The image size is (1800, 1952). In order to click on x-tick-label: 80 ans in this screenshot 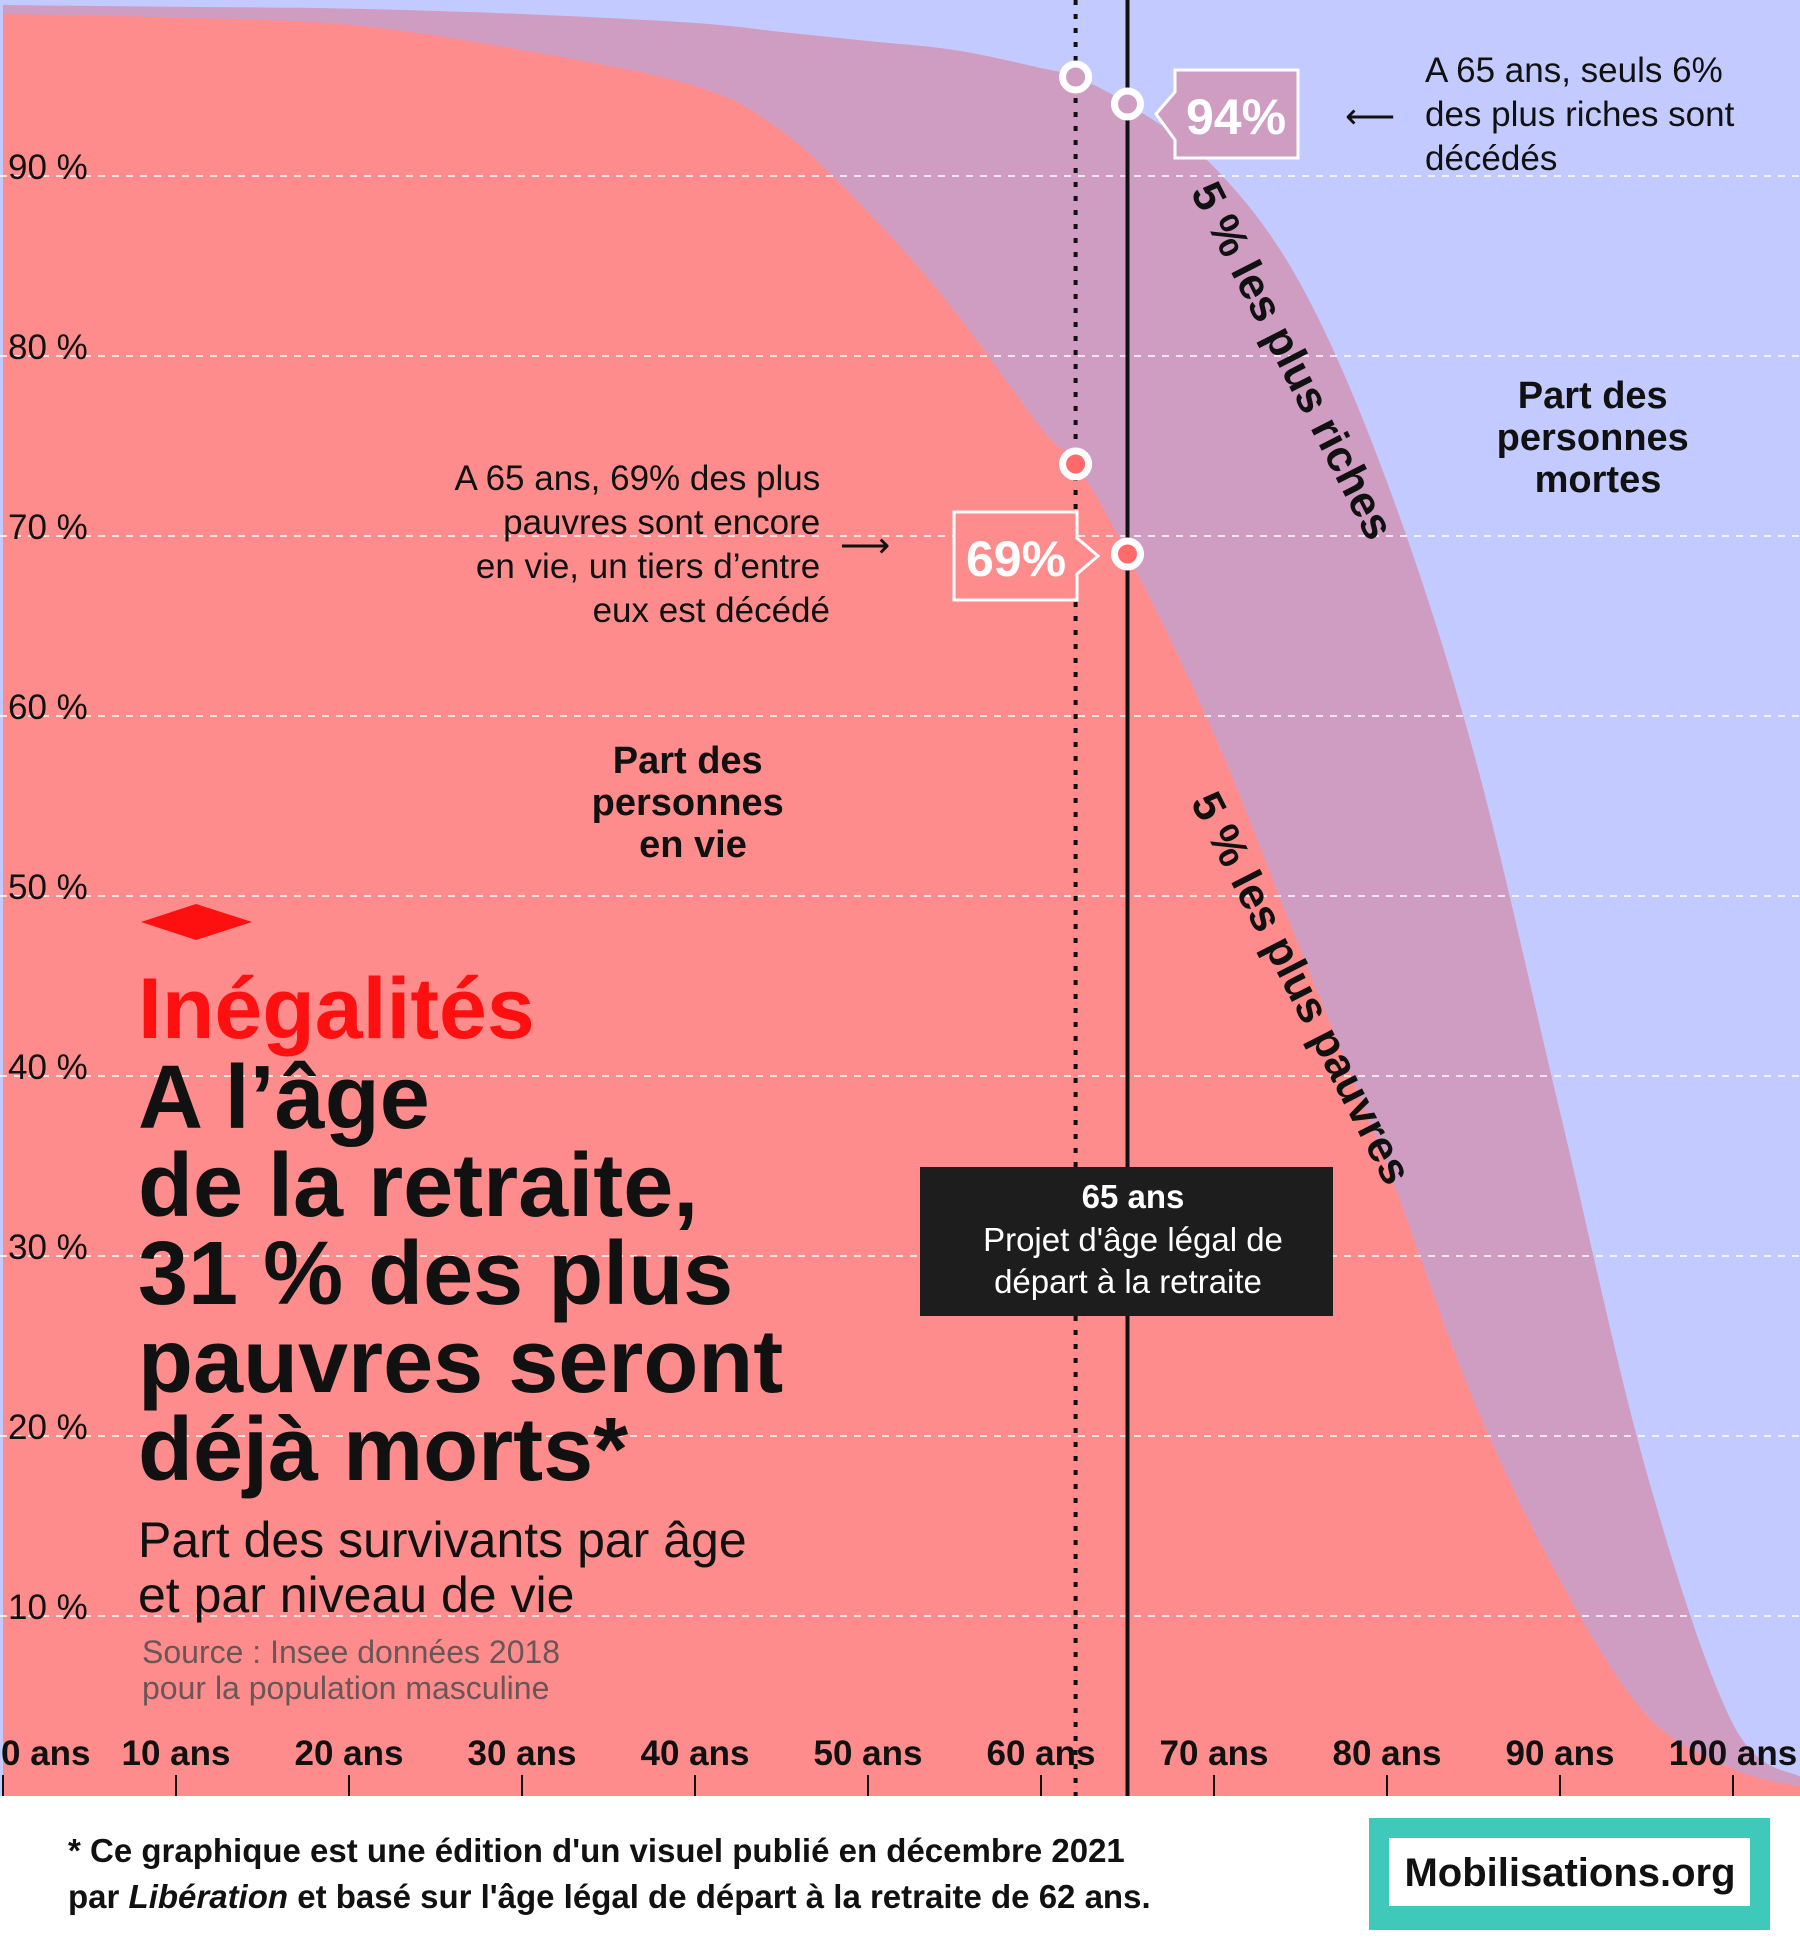, I will do `click(1387, 1753)`.